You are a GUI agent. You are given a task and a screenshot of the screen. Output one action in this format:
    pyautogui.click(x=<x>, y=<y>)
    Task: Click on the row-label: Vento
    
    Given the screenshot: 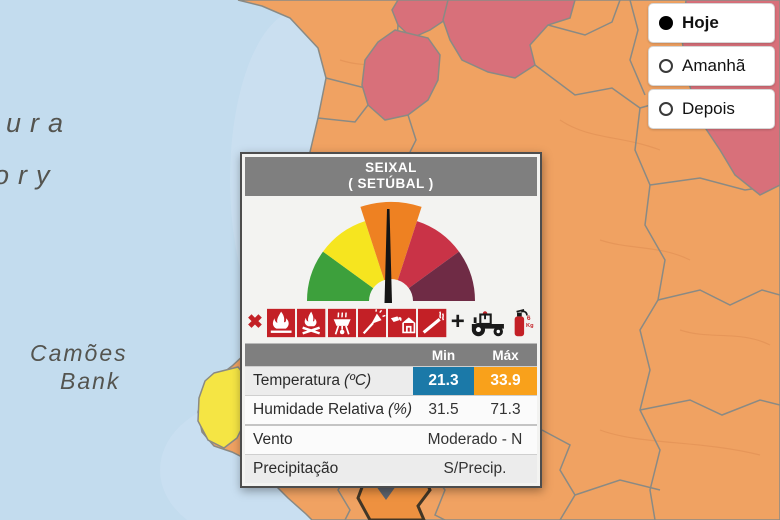 What is the action you would take?
    pyautogui.click(x=273, y=439)
    